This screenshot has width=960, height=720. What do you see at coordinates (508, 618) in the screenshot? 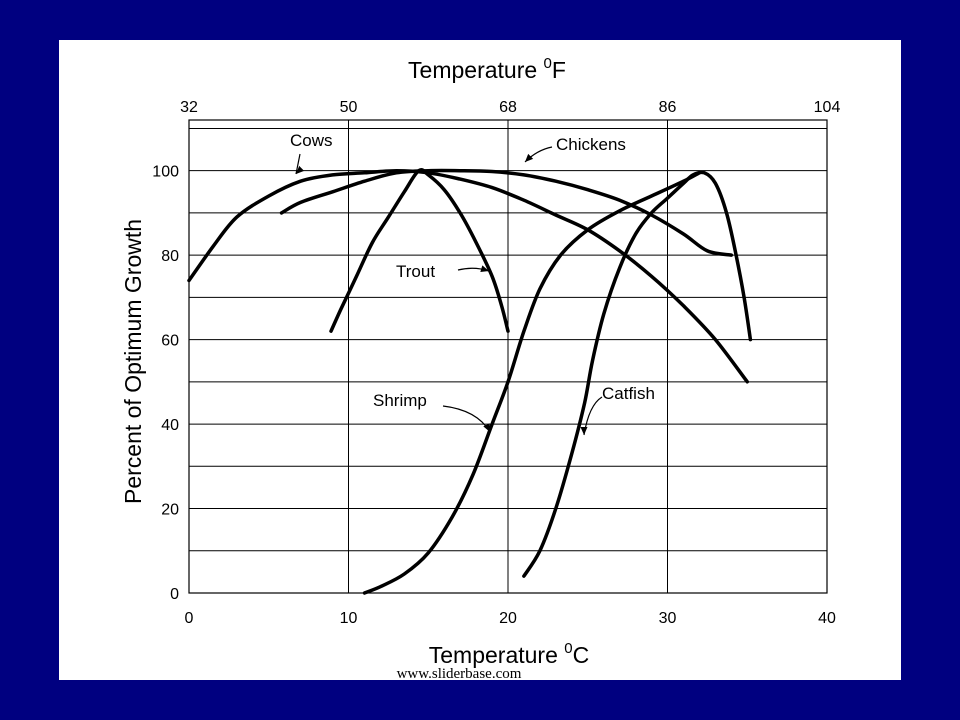
I see `x-tick-label: 20` at bounding box center [508, 618].